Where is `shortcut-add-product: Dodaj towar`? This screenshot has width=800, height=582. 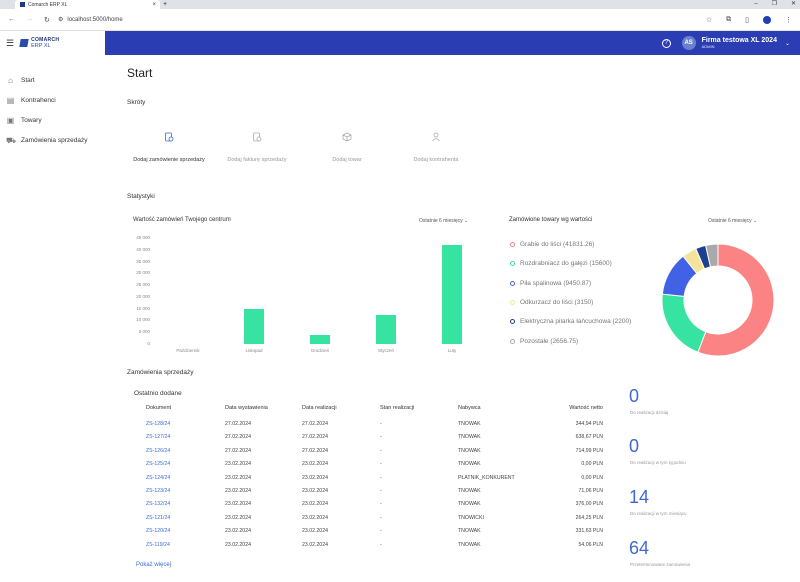
shortcut-add-product: Dodaj towar is located at coordinates (347, 148).